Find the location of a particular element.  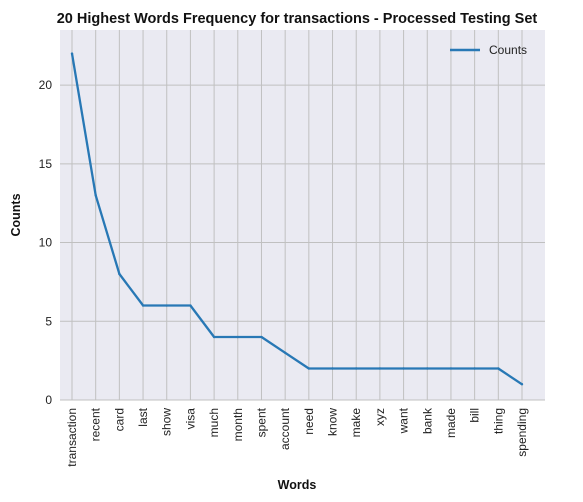

y-axis-label: Counts is located at coordinates (16, 214).